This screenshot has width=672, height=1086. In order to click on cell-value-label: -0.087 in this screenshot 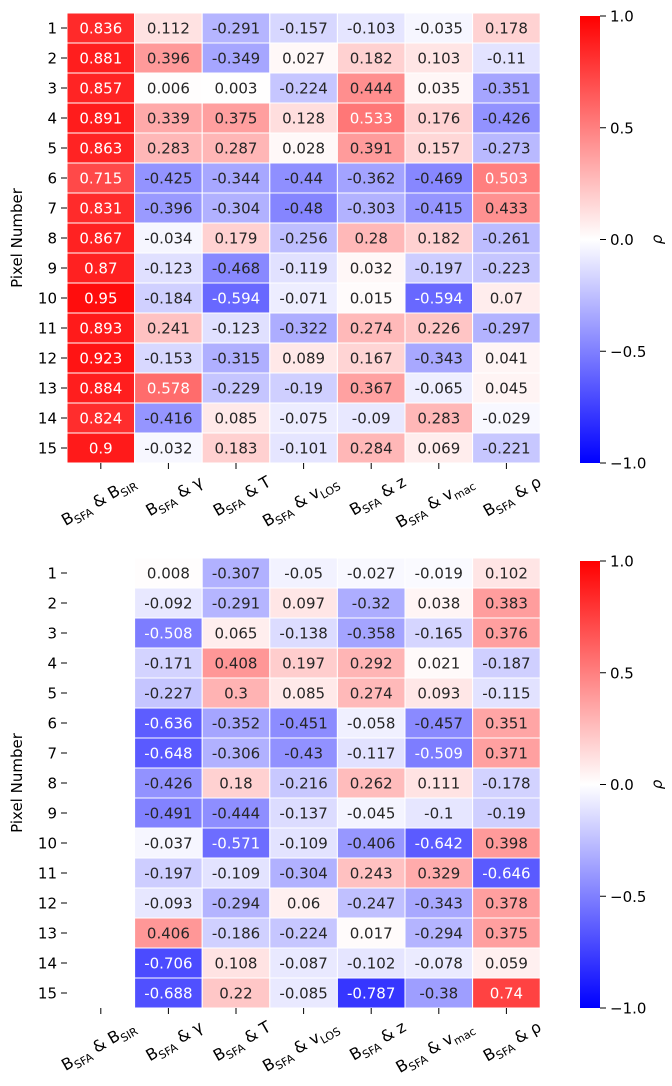, I will do `click(303, 964)`.